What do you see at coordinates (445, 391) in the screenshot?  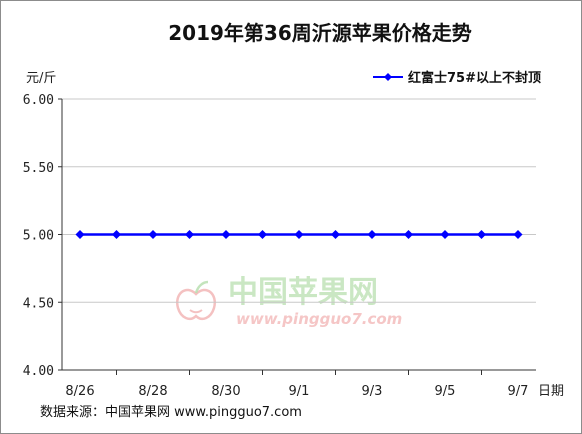 I see `x-tick-label: 9/5` at bounding box center [445, 391].